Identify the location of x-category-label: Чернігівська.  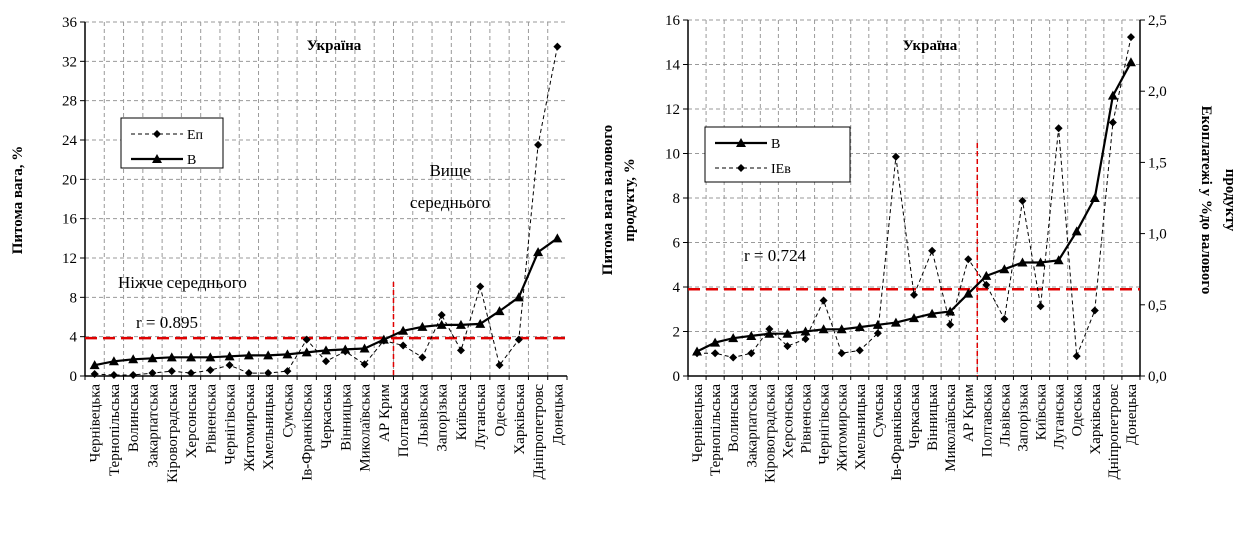
(231, 424).